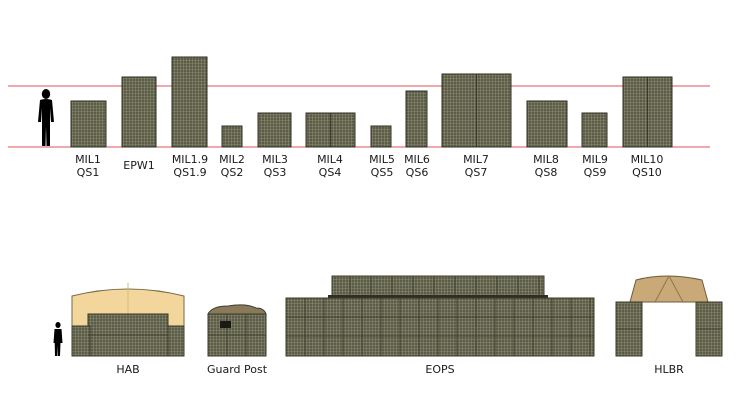  What do you see at coordinates (547, 124) in the screenshot?
I see `gabion-unit-mil8` at bounding box center [547, 124].